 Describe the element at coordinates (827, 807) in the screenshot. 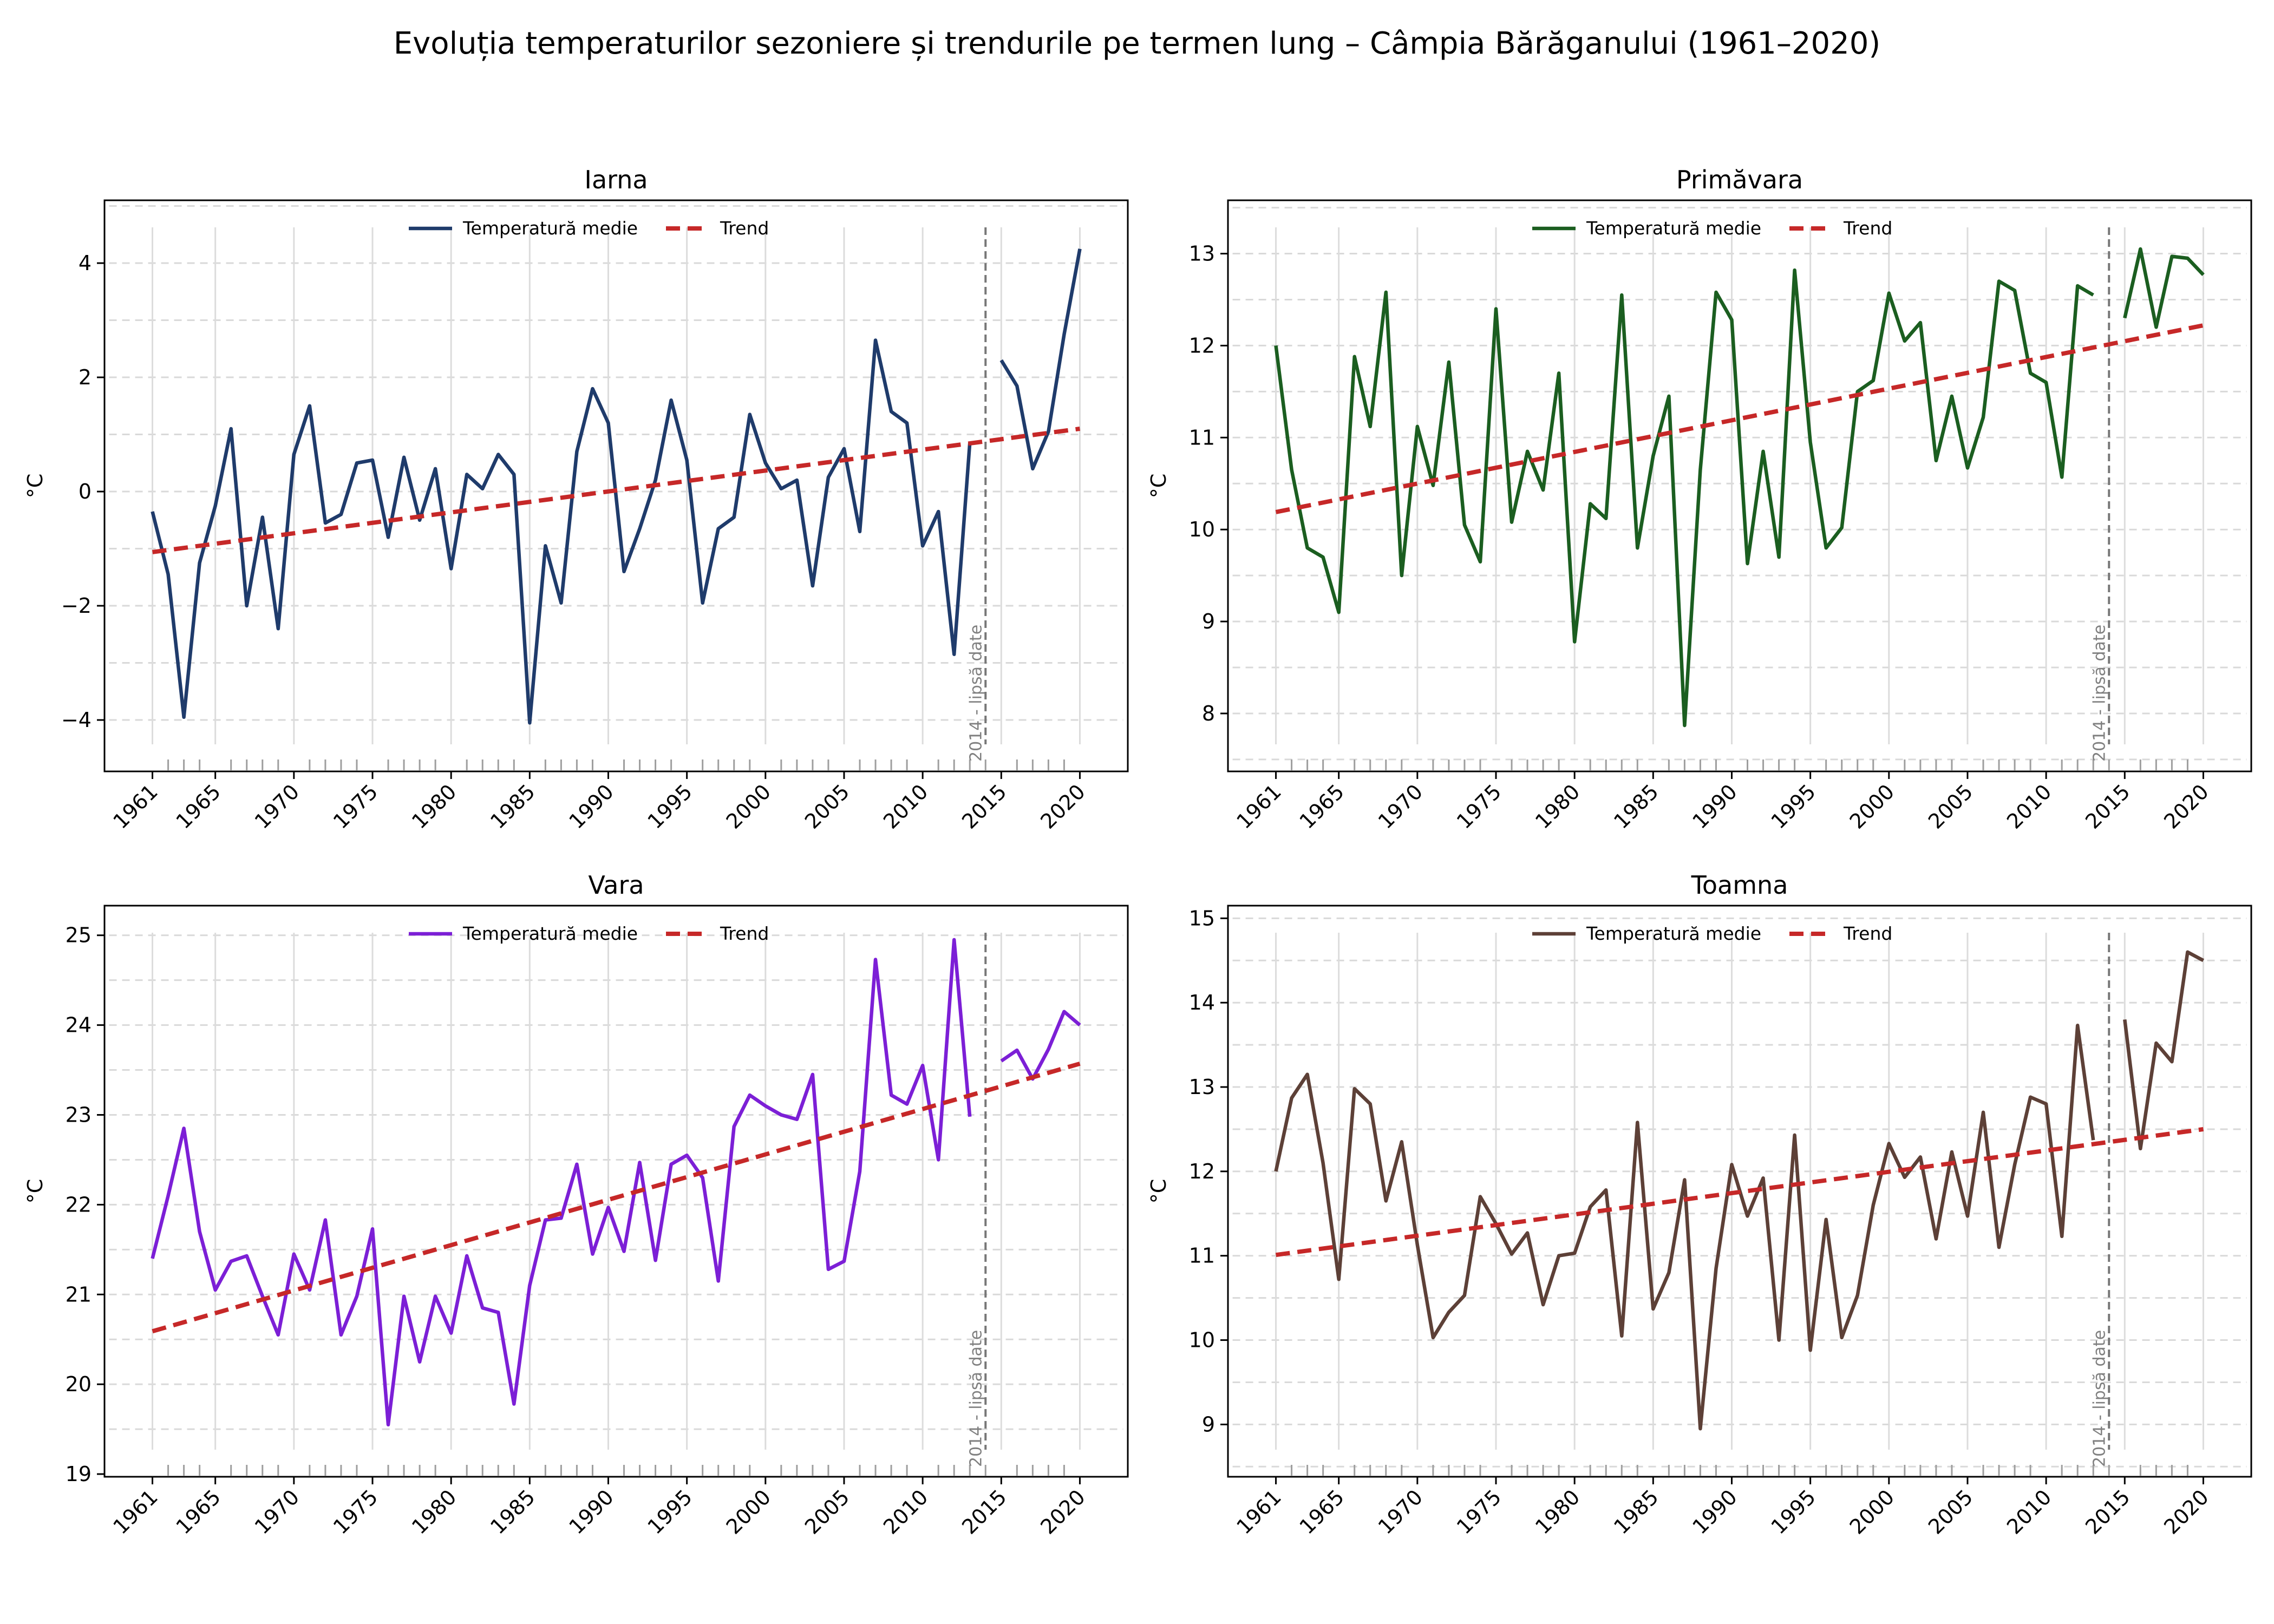

I see `x-tick-label: 2005` at that location.